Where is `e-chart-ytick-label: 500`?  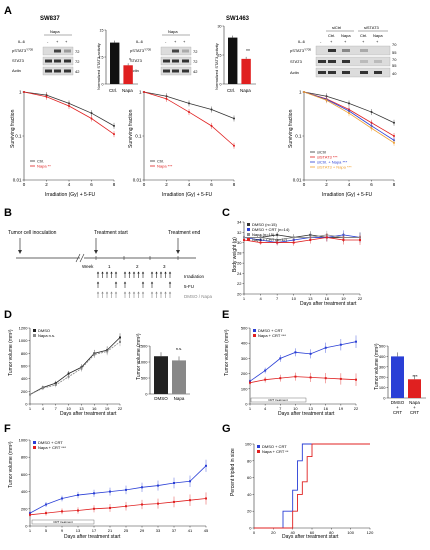 e-chart-ytick-label: 500 is located at coordinates (244, 328).